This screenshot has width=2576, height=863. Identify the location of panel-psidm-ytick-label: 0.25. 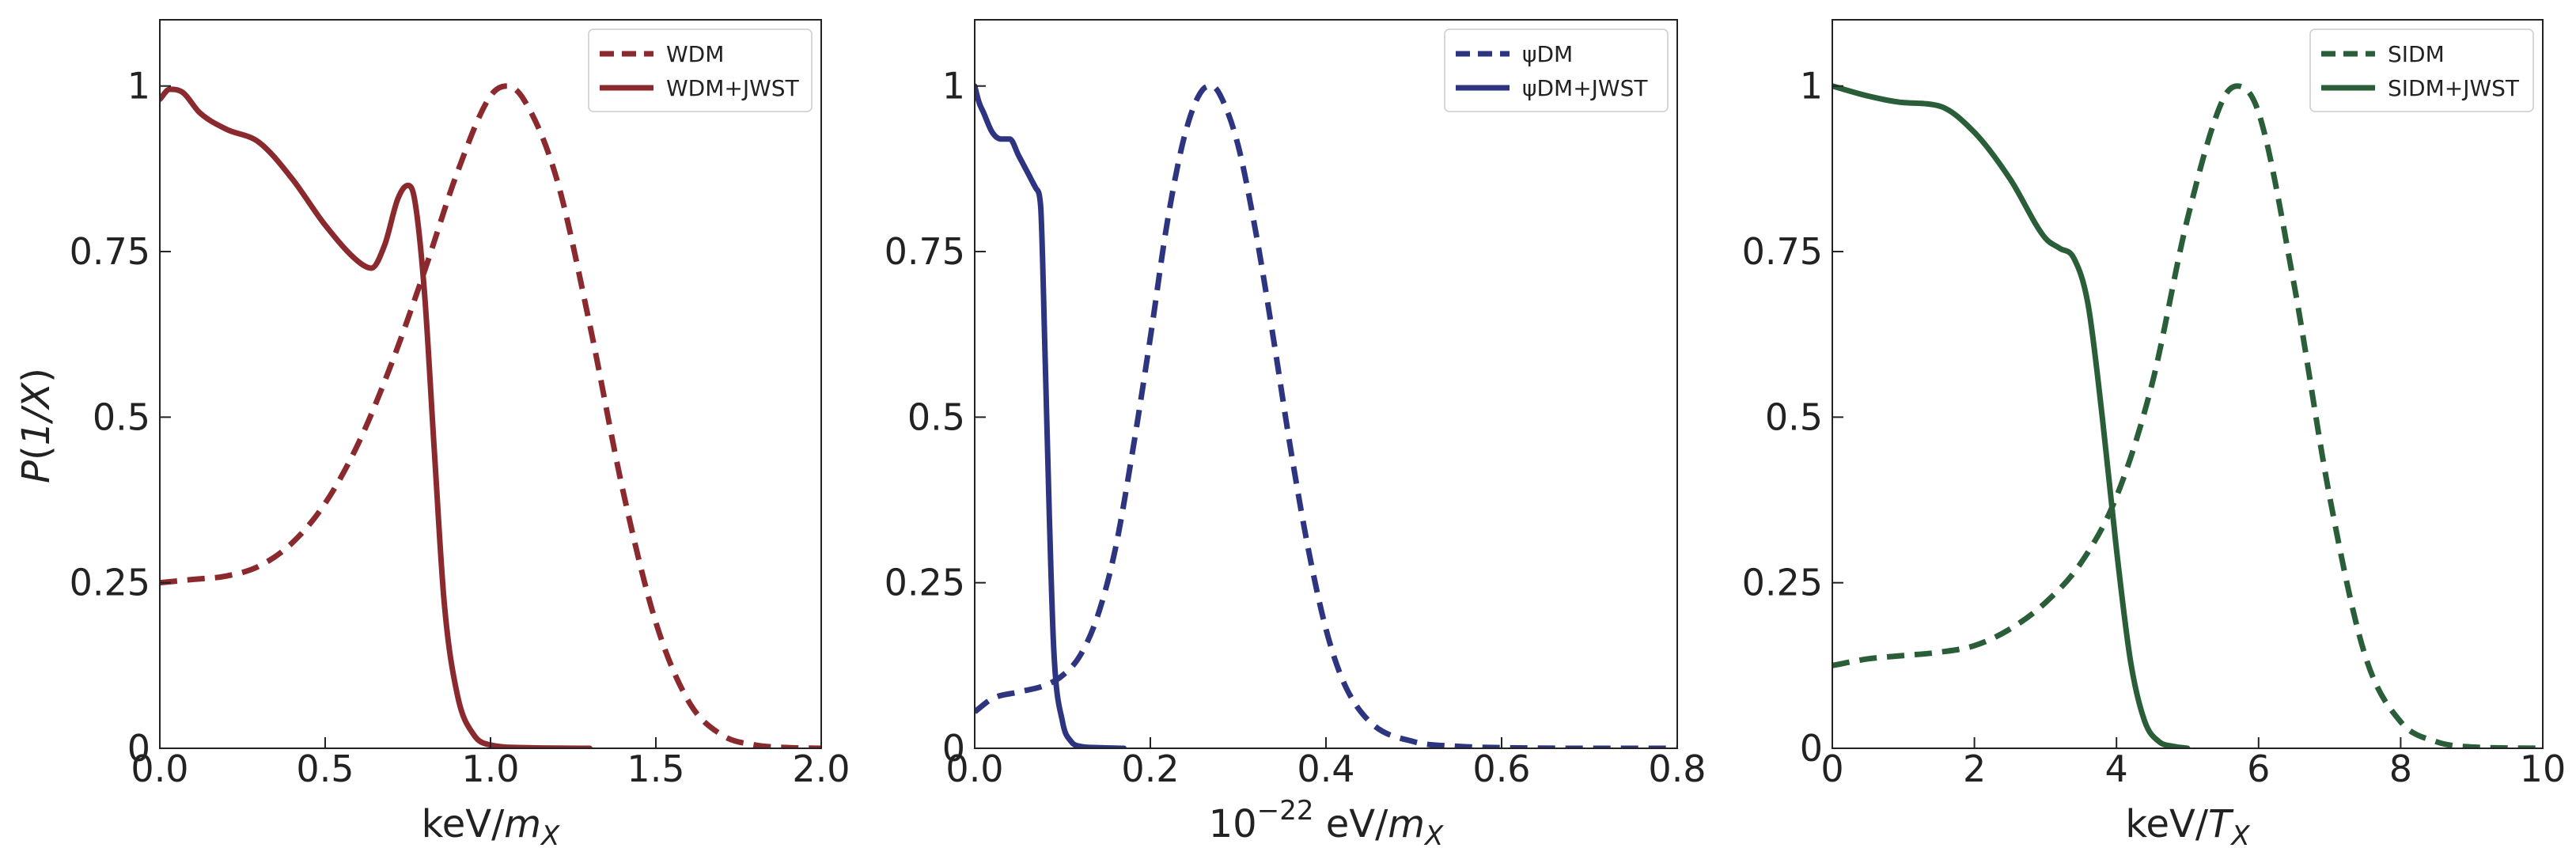
(925, 583).